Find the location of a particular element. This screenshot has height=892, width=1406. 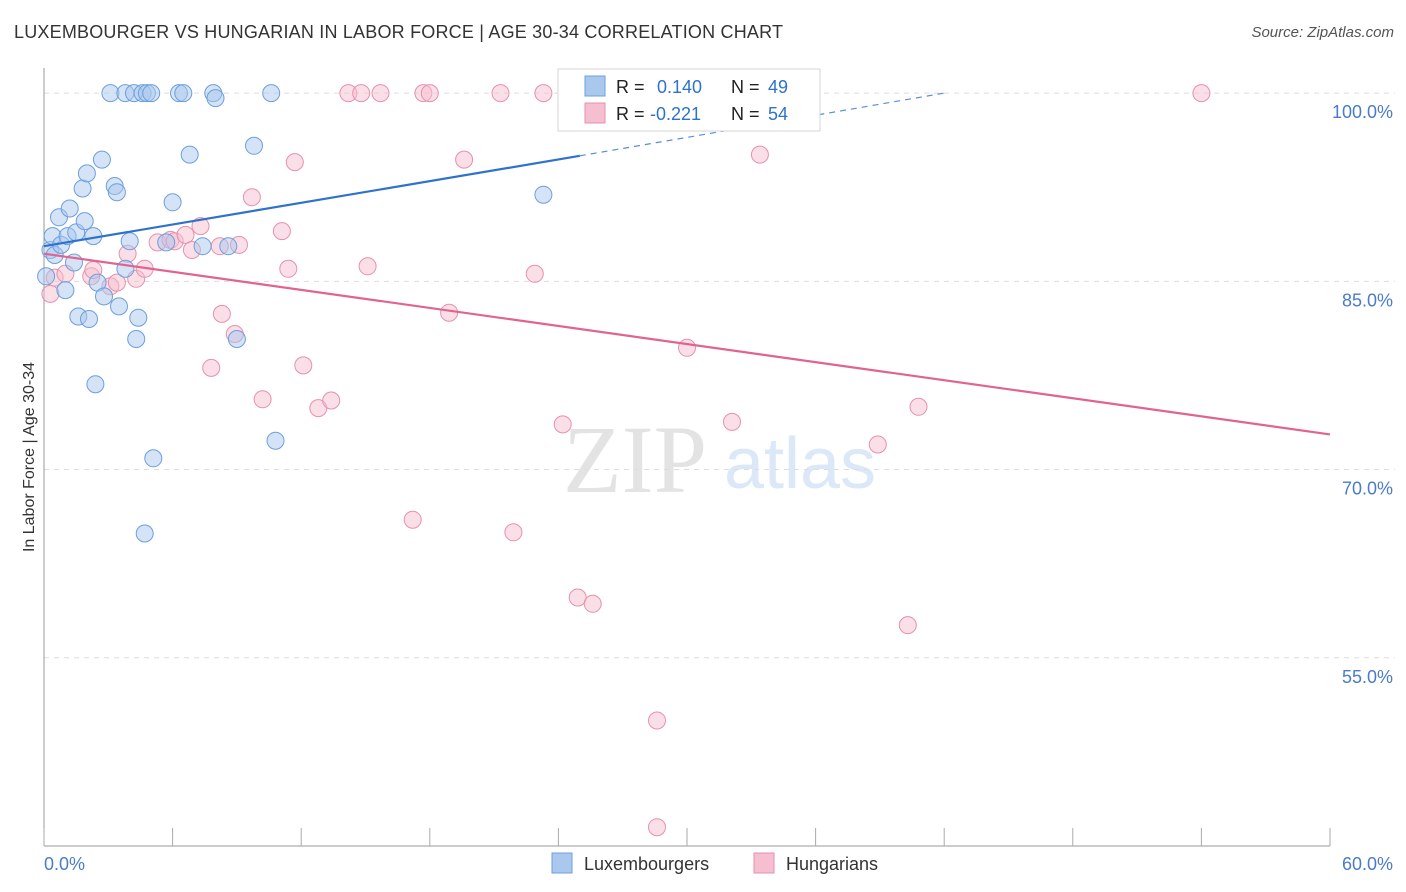

legend-swatch-hungarians is located at coordinates (764, 863).